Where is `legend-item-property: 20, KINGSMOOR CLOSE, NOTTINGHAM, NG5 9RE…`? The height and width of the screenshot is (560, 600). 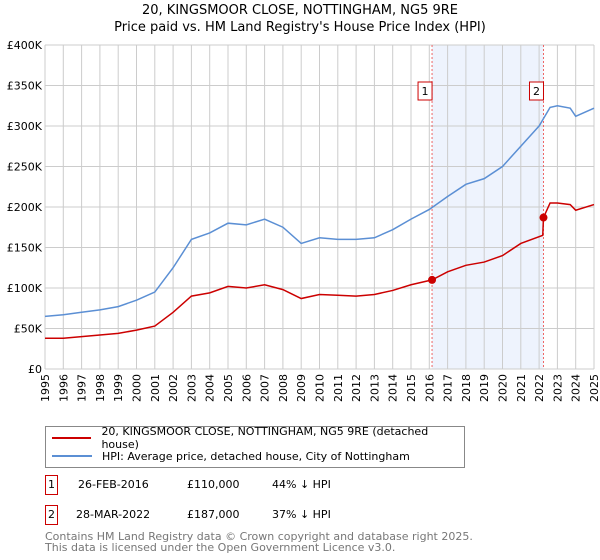
legend-item-property: 20, KINGSMOOR CLOSE, NOTTINGHAM, NG5 9RE… is located at coordinates (258, 438).